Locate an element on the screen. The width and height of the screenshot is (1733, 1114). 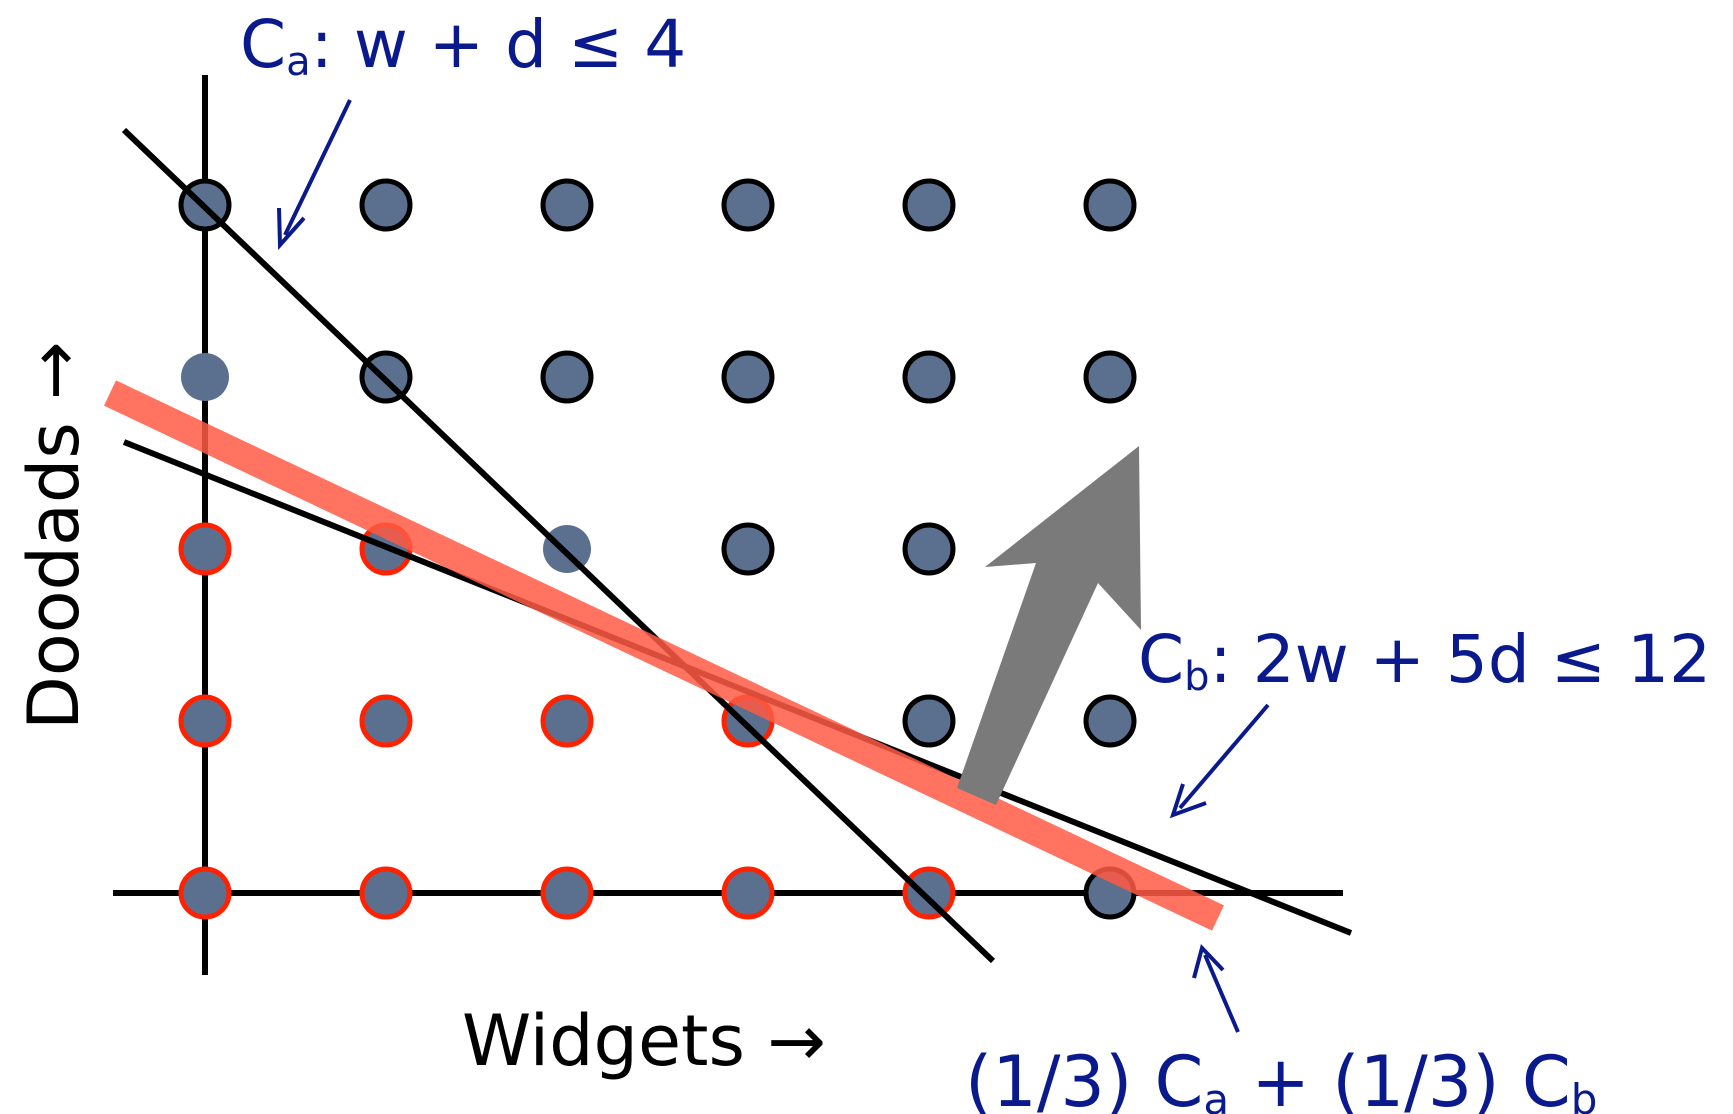
grid-point-w0-d2 is located at coordinates (205, 549).